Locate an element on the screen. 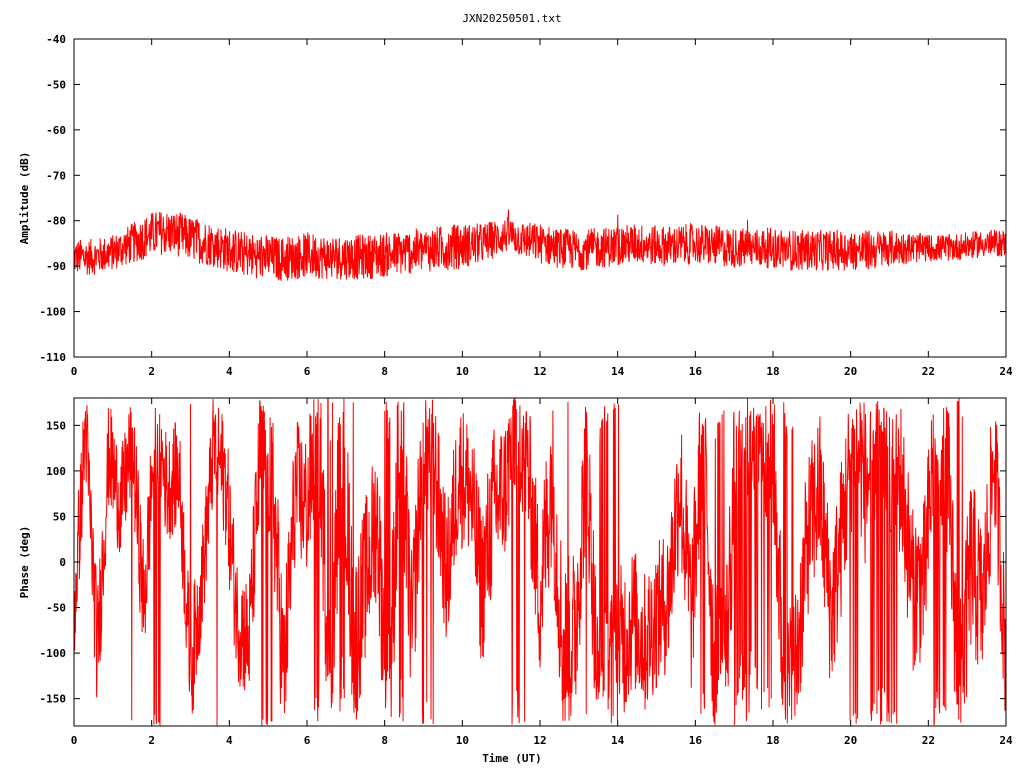 This screenshot has height=768, width=1024. amplitude-x-tick-label: 16 is located at coordinates (696, 371).